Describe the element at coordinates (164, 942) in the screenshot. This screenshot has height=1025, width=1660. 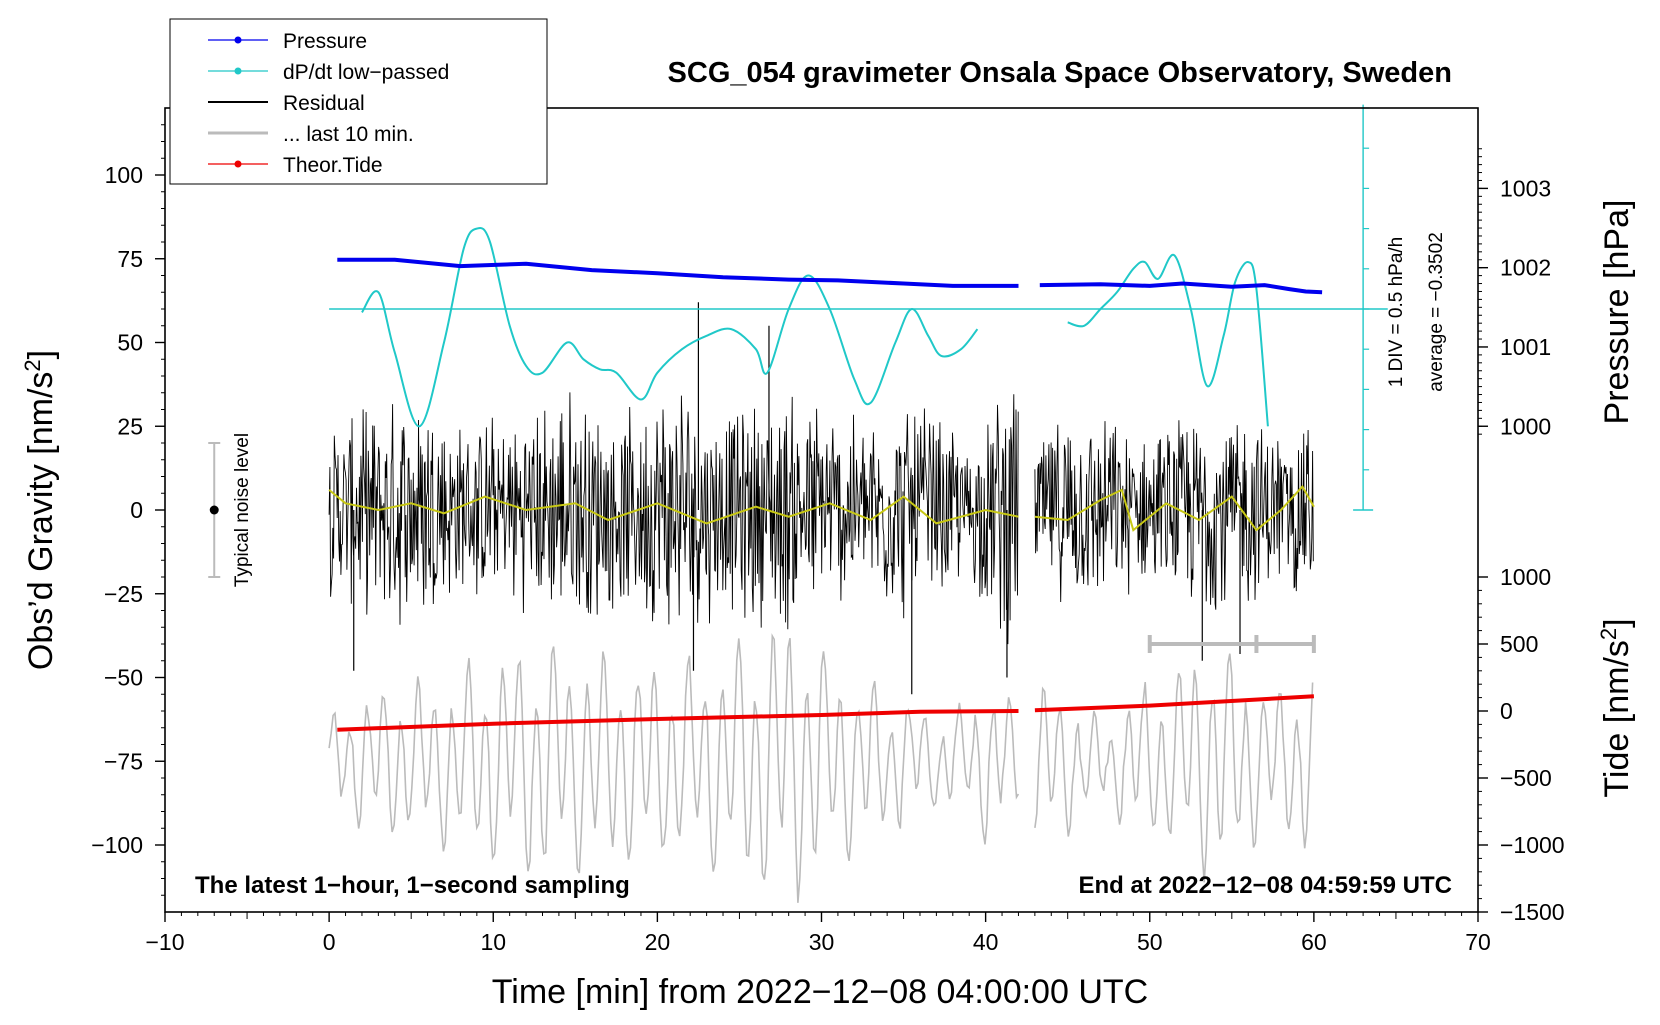
I see `x-tick-label: −10` at that location.